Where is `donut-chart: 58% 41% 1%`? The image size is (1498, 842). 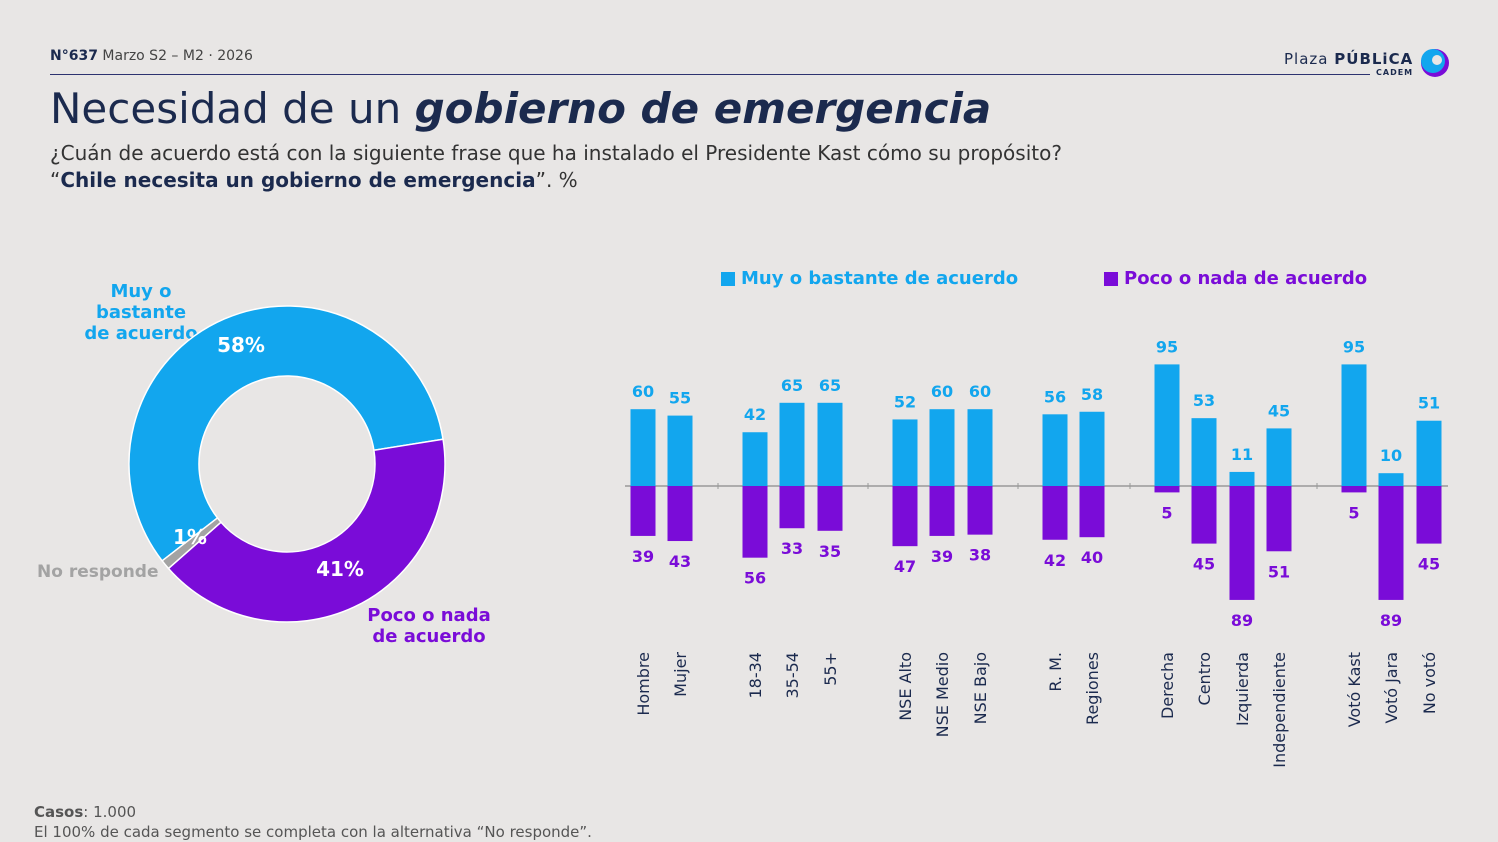
donut-chart: 58% 41% 1% is located at coordinates (287, 464).